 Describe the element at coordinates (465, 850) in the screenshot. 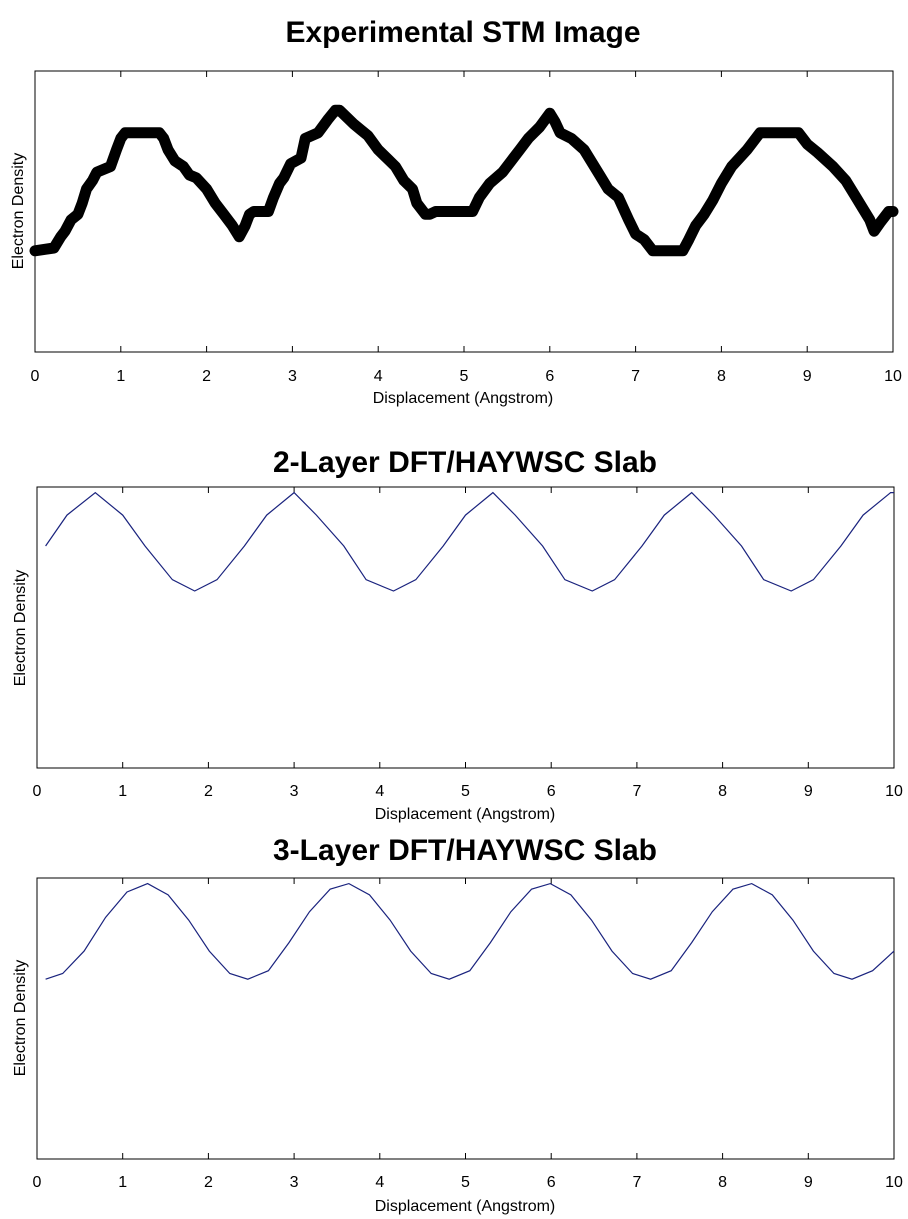

I see `chart-title: 3-Layer DFT/HAYWSC Slab` at that location.